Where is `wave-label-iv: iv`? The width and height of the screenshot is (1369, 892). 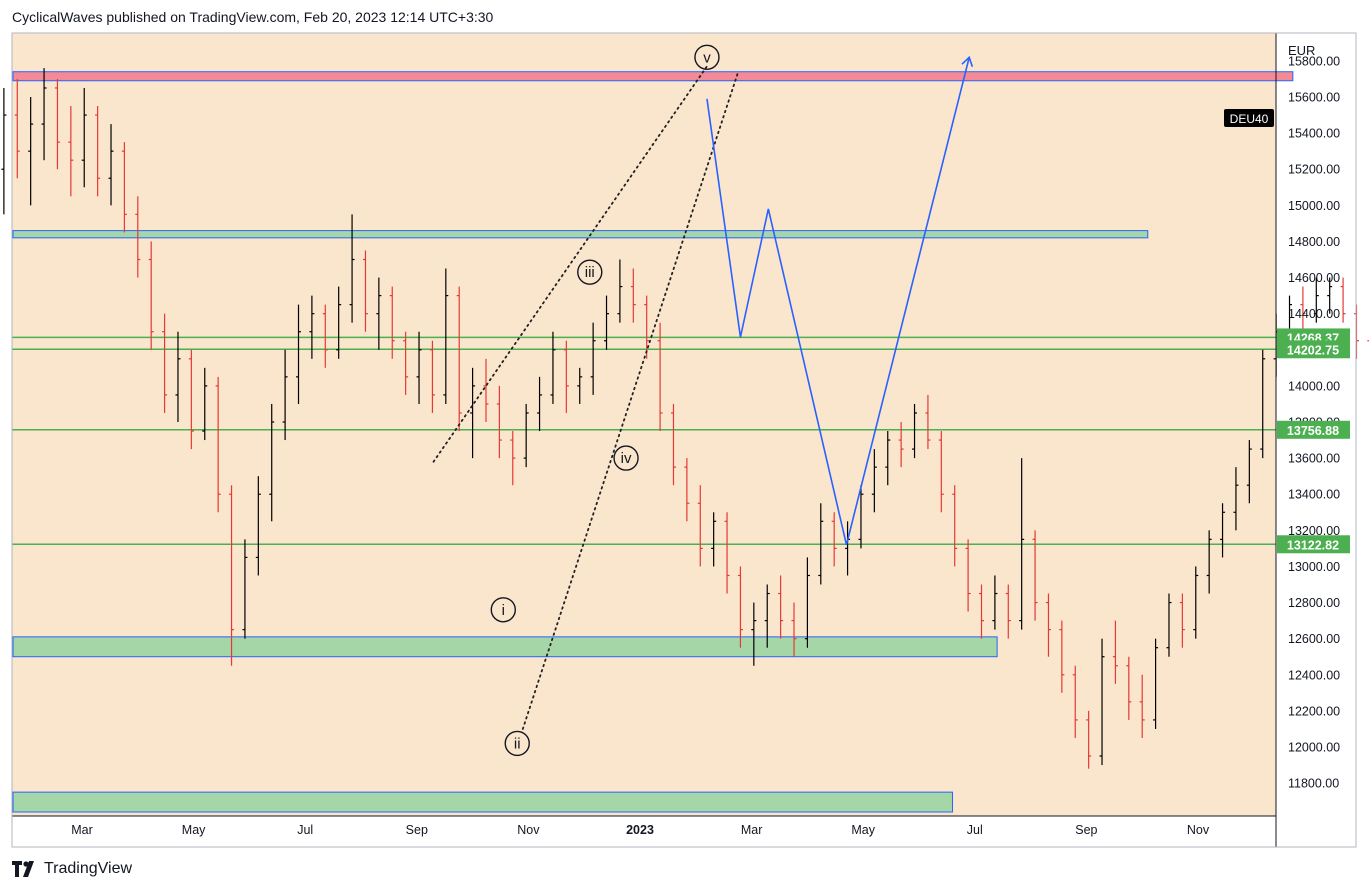
wave-label-iv: iv is located at coordinates (626, 458).